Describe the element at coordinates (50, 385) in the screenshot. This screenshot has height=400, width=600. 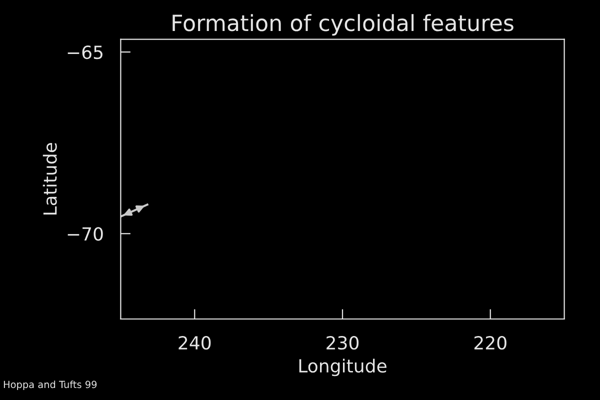
I see `text: Hoppa and Tufts 99` at that location.